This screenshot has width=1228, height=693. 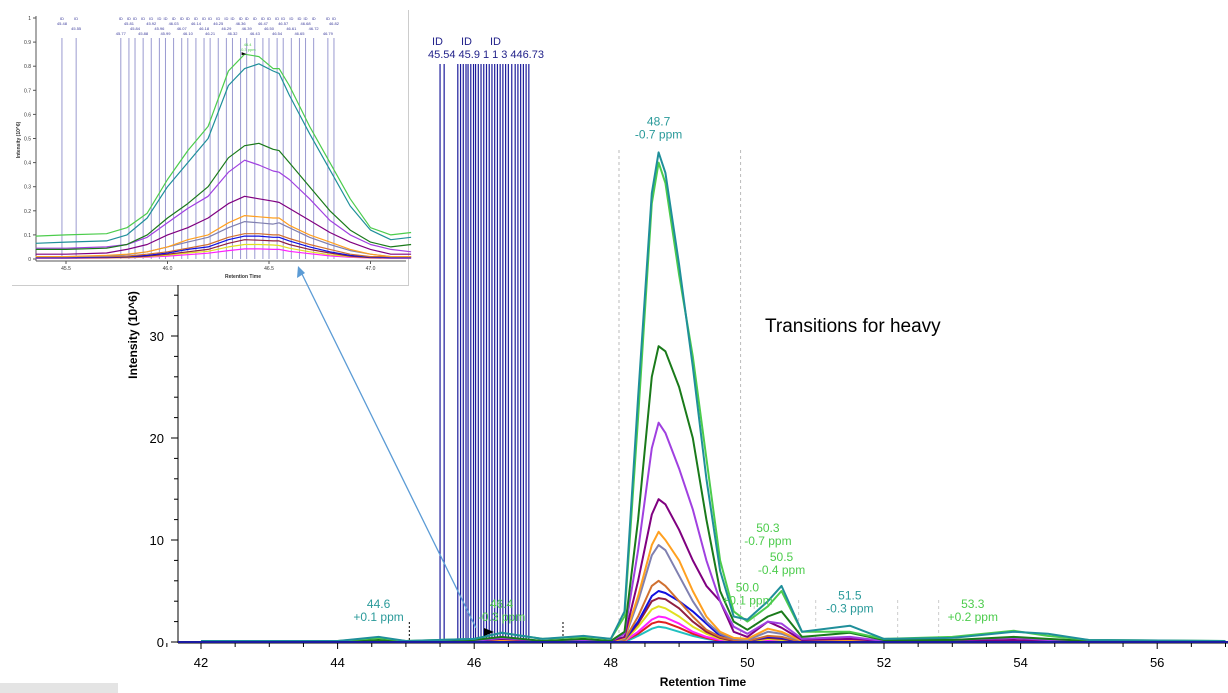 What do you see at coordinates (379, 604) in the screenshot?
I see `peak-rt-label: 44.6` at bounding box center [379, 604].